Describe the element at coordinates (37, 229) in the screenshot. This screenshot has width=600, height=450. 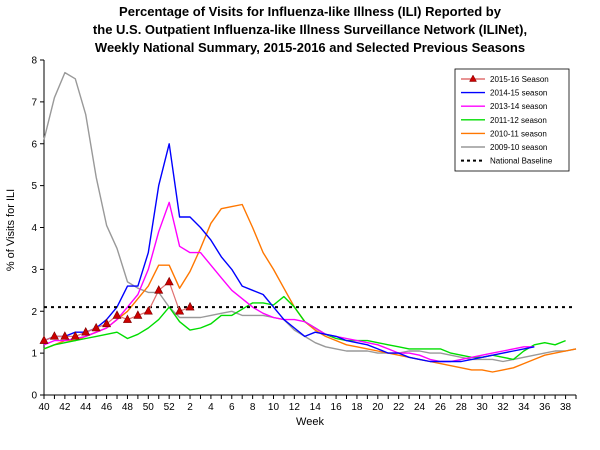
I see `y-axis-ticks: 0 1 2 3 4 5 6 7 8` at that location.